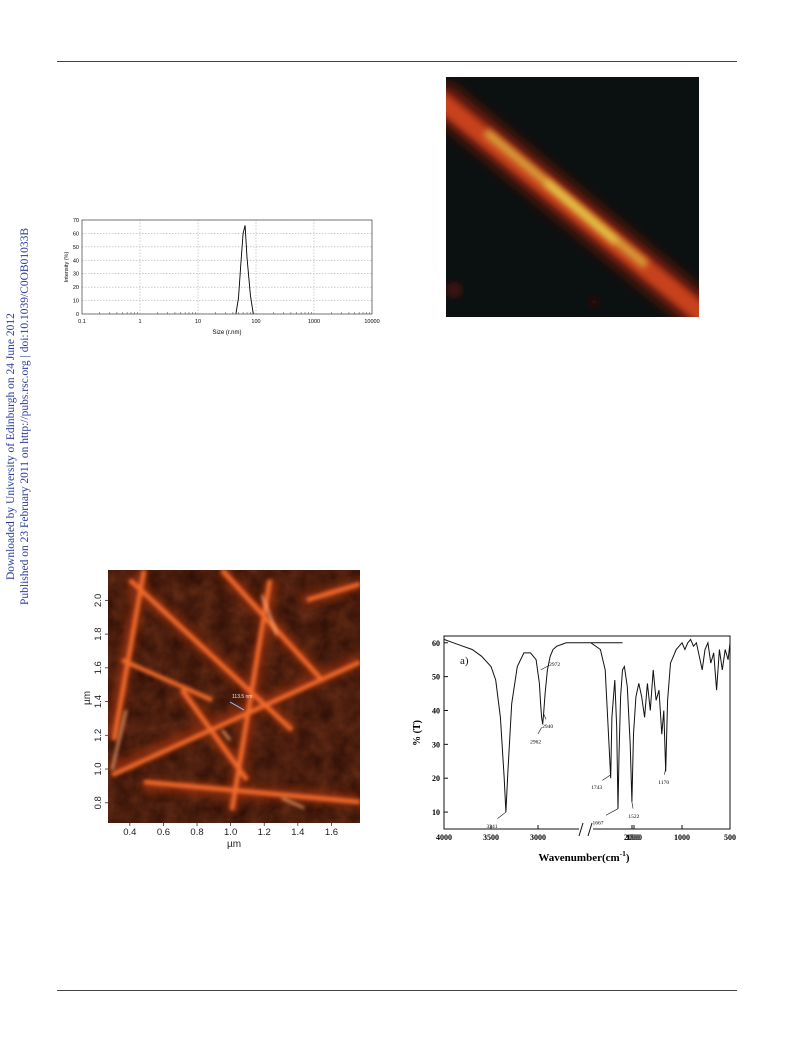 The width and height of the screenshot is (793, 1039). What do you see at coordinates (234, 844) in the screenshot?
I see `afm-xlabel: µm` at bounding box center [234, 844].